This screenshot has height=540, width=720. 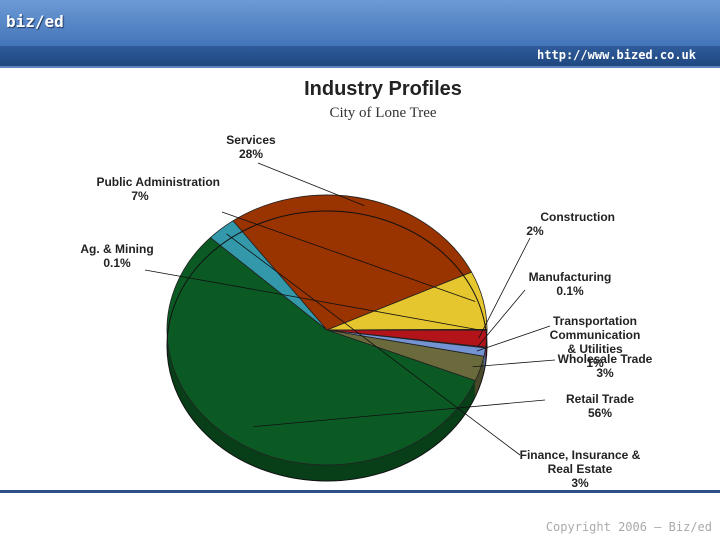 I want to click on slice-label: Public Administration 7%, so click(x=140, y=189).